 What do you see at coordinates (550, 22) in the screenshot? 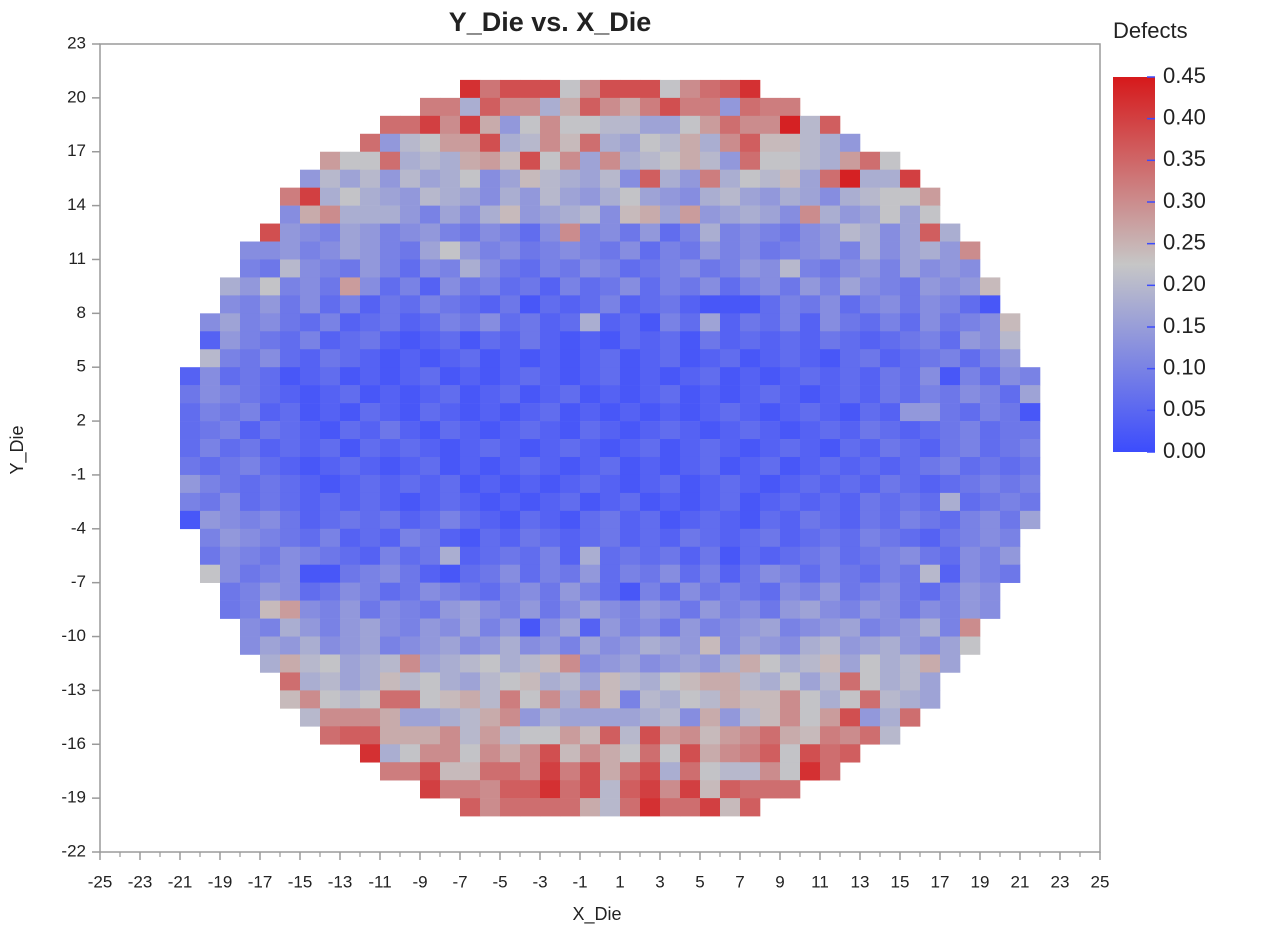
I see `chart-title: Y_Die vs. X_Die` at bounding box center [550, 22].